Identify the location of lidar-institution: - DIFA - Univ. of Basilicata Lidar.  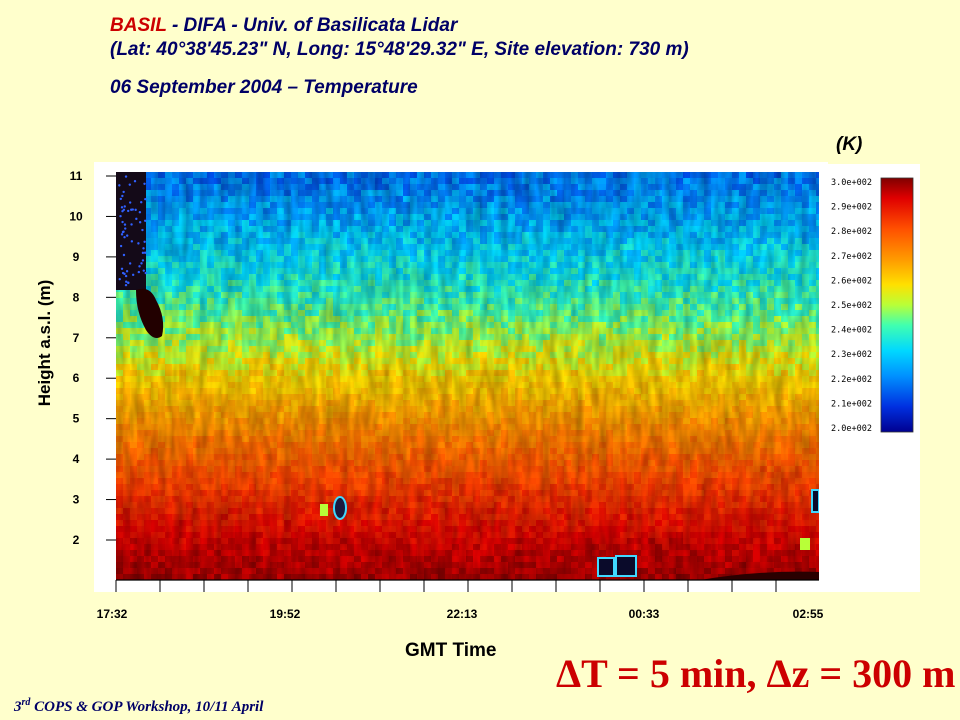
(312, 25).